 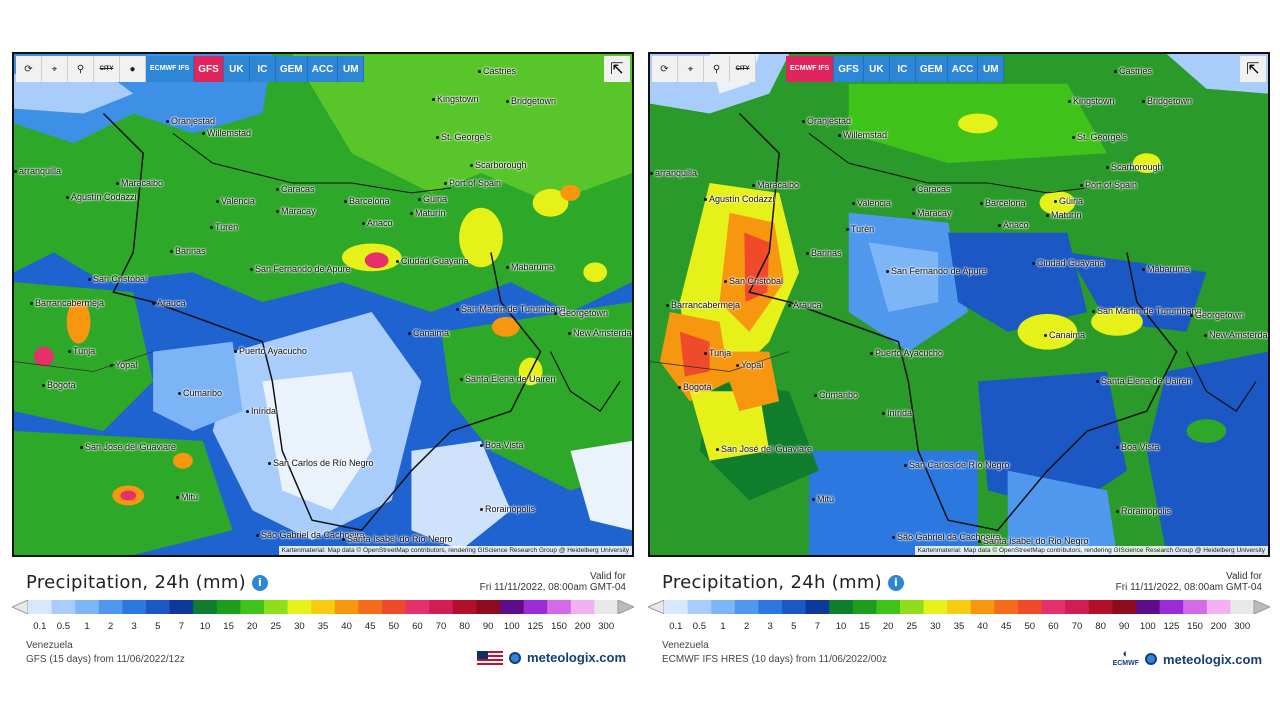 I want to click on city-label: Caracas, so click(x=931, y=189).